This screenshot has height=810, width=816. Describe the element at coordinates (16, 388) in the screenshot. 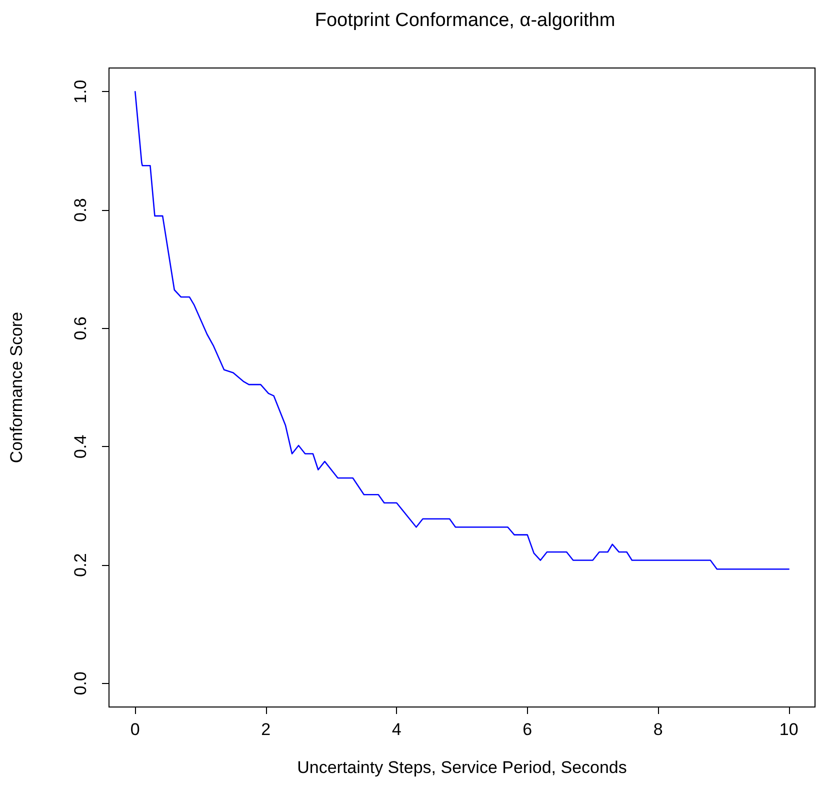

I see `y-axis-title: Conformance Score` at that location.